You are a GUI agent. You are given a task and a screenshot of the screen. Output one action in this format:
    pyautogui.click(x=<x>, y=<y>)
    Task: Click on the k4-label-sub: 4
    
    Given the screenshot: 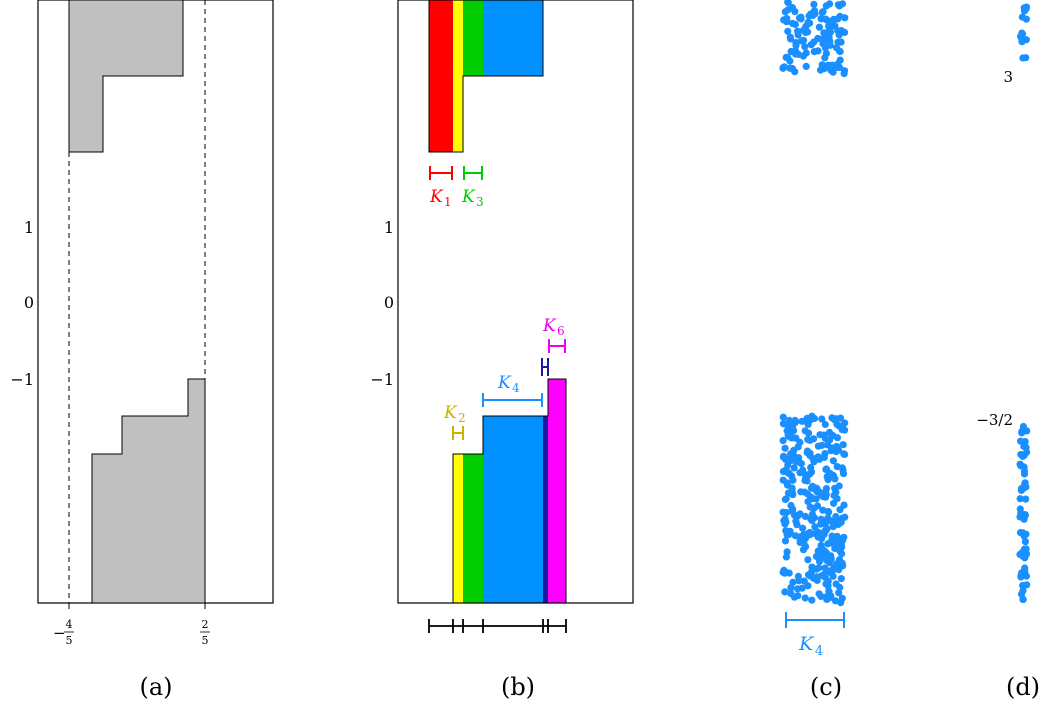 What is the action you would take?
    pyautogui.click(x=516, y=388)
    